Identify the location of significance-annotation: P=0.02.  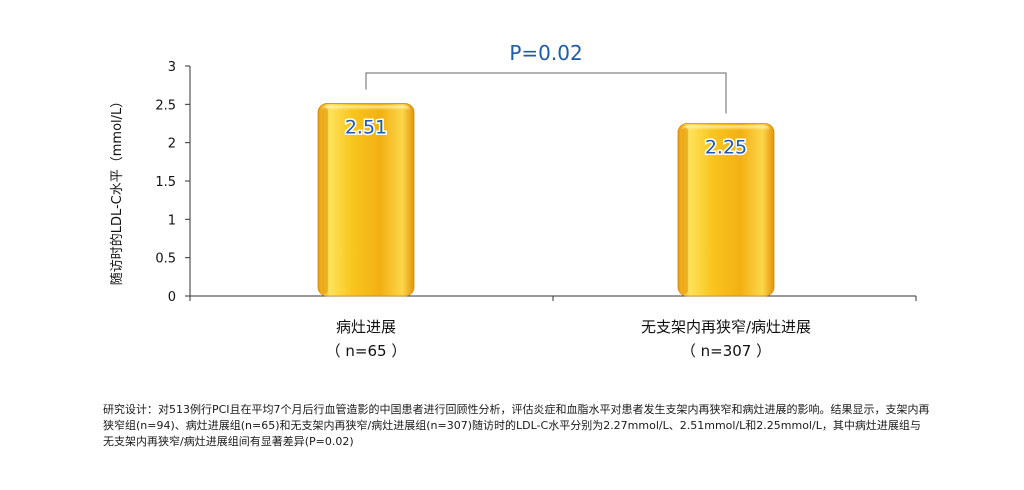
(546, 77).